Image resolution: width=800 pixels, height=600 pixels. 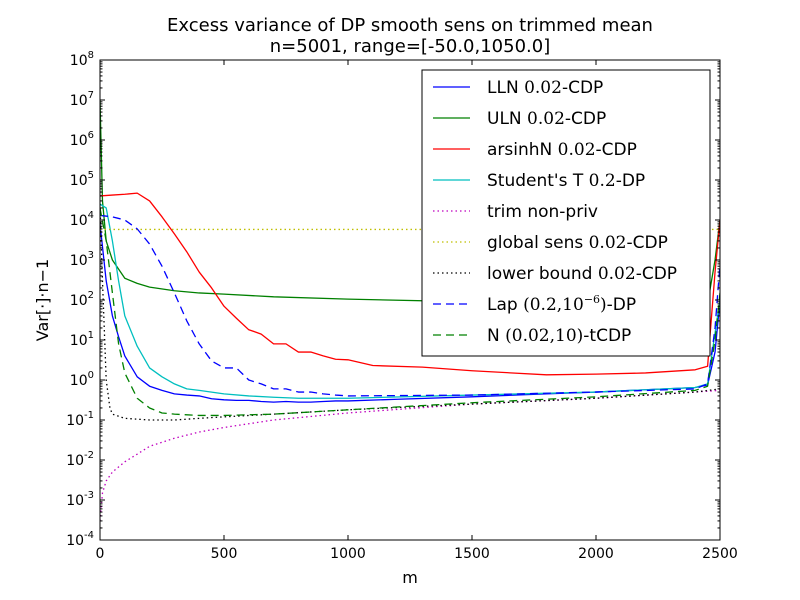 What do you see at coordinates (82, 299) in the screenshot?
I see `y-tick-label: 10²` at bounding box center [82, 299].